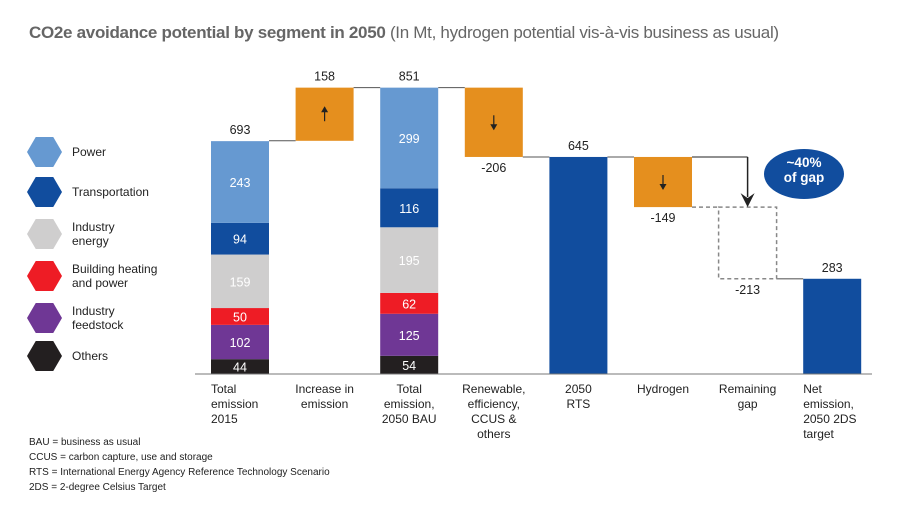 The image size is (904, 524). Describe the element at coordinates (93, 234) in the screenshot. I see `legend-label: Industry energy` at that location.